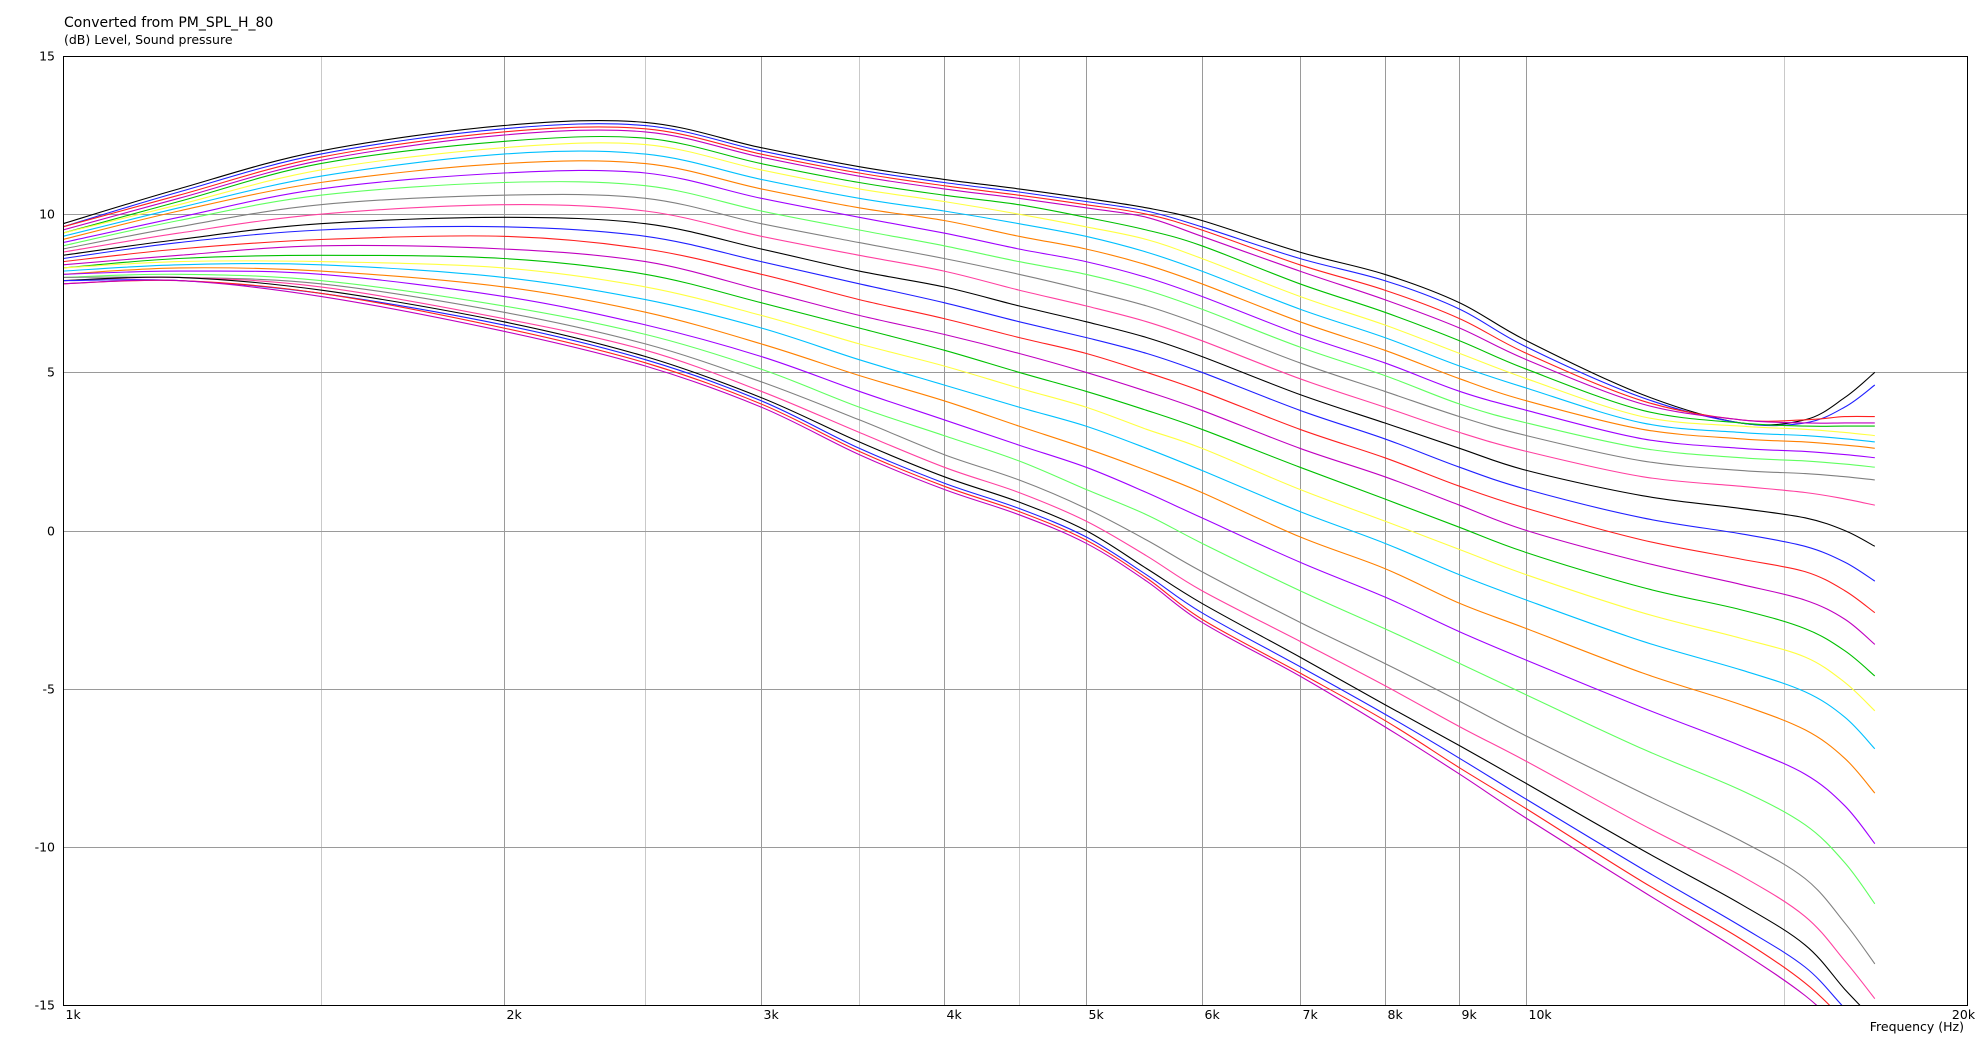 The width and height of the screenshot is (1982, 1038). Describe the element at coordinates (47, 56) in the screenshot. I see `y-tick-label: 15` at that location.